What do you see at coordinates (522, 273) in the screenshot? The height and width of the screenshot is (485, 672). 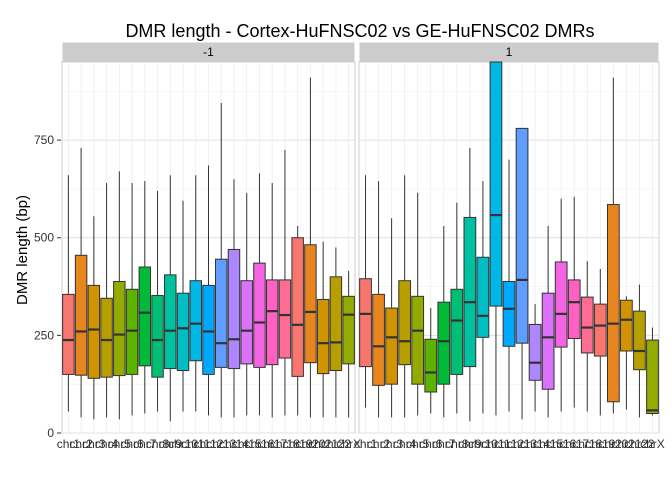 I see `box-chr13` at bounding box center [522, 273].